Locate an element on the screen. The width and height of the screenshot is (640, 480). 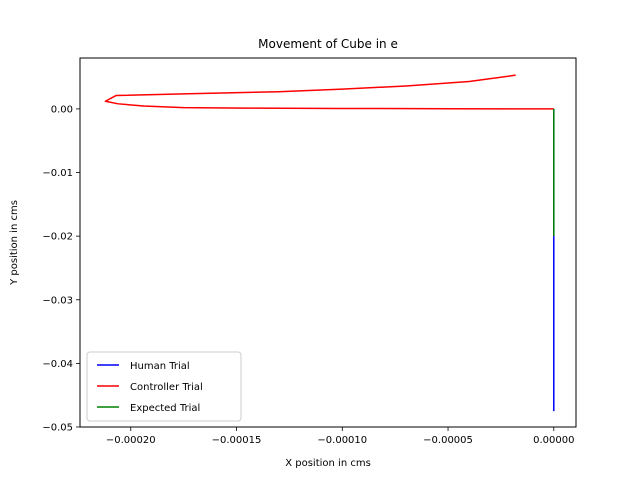
legend-label: Human Trial is located at coordinates (160, 366).